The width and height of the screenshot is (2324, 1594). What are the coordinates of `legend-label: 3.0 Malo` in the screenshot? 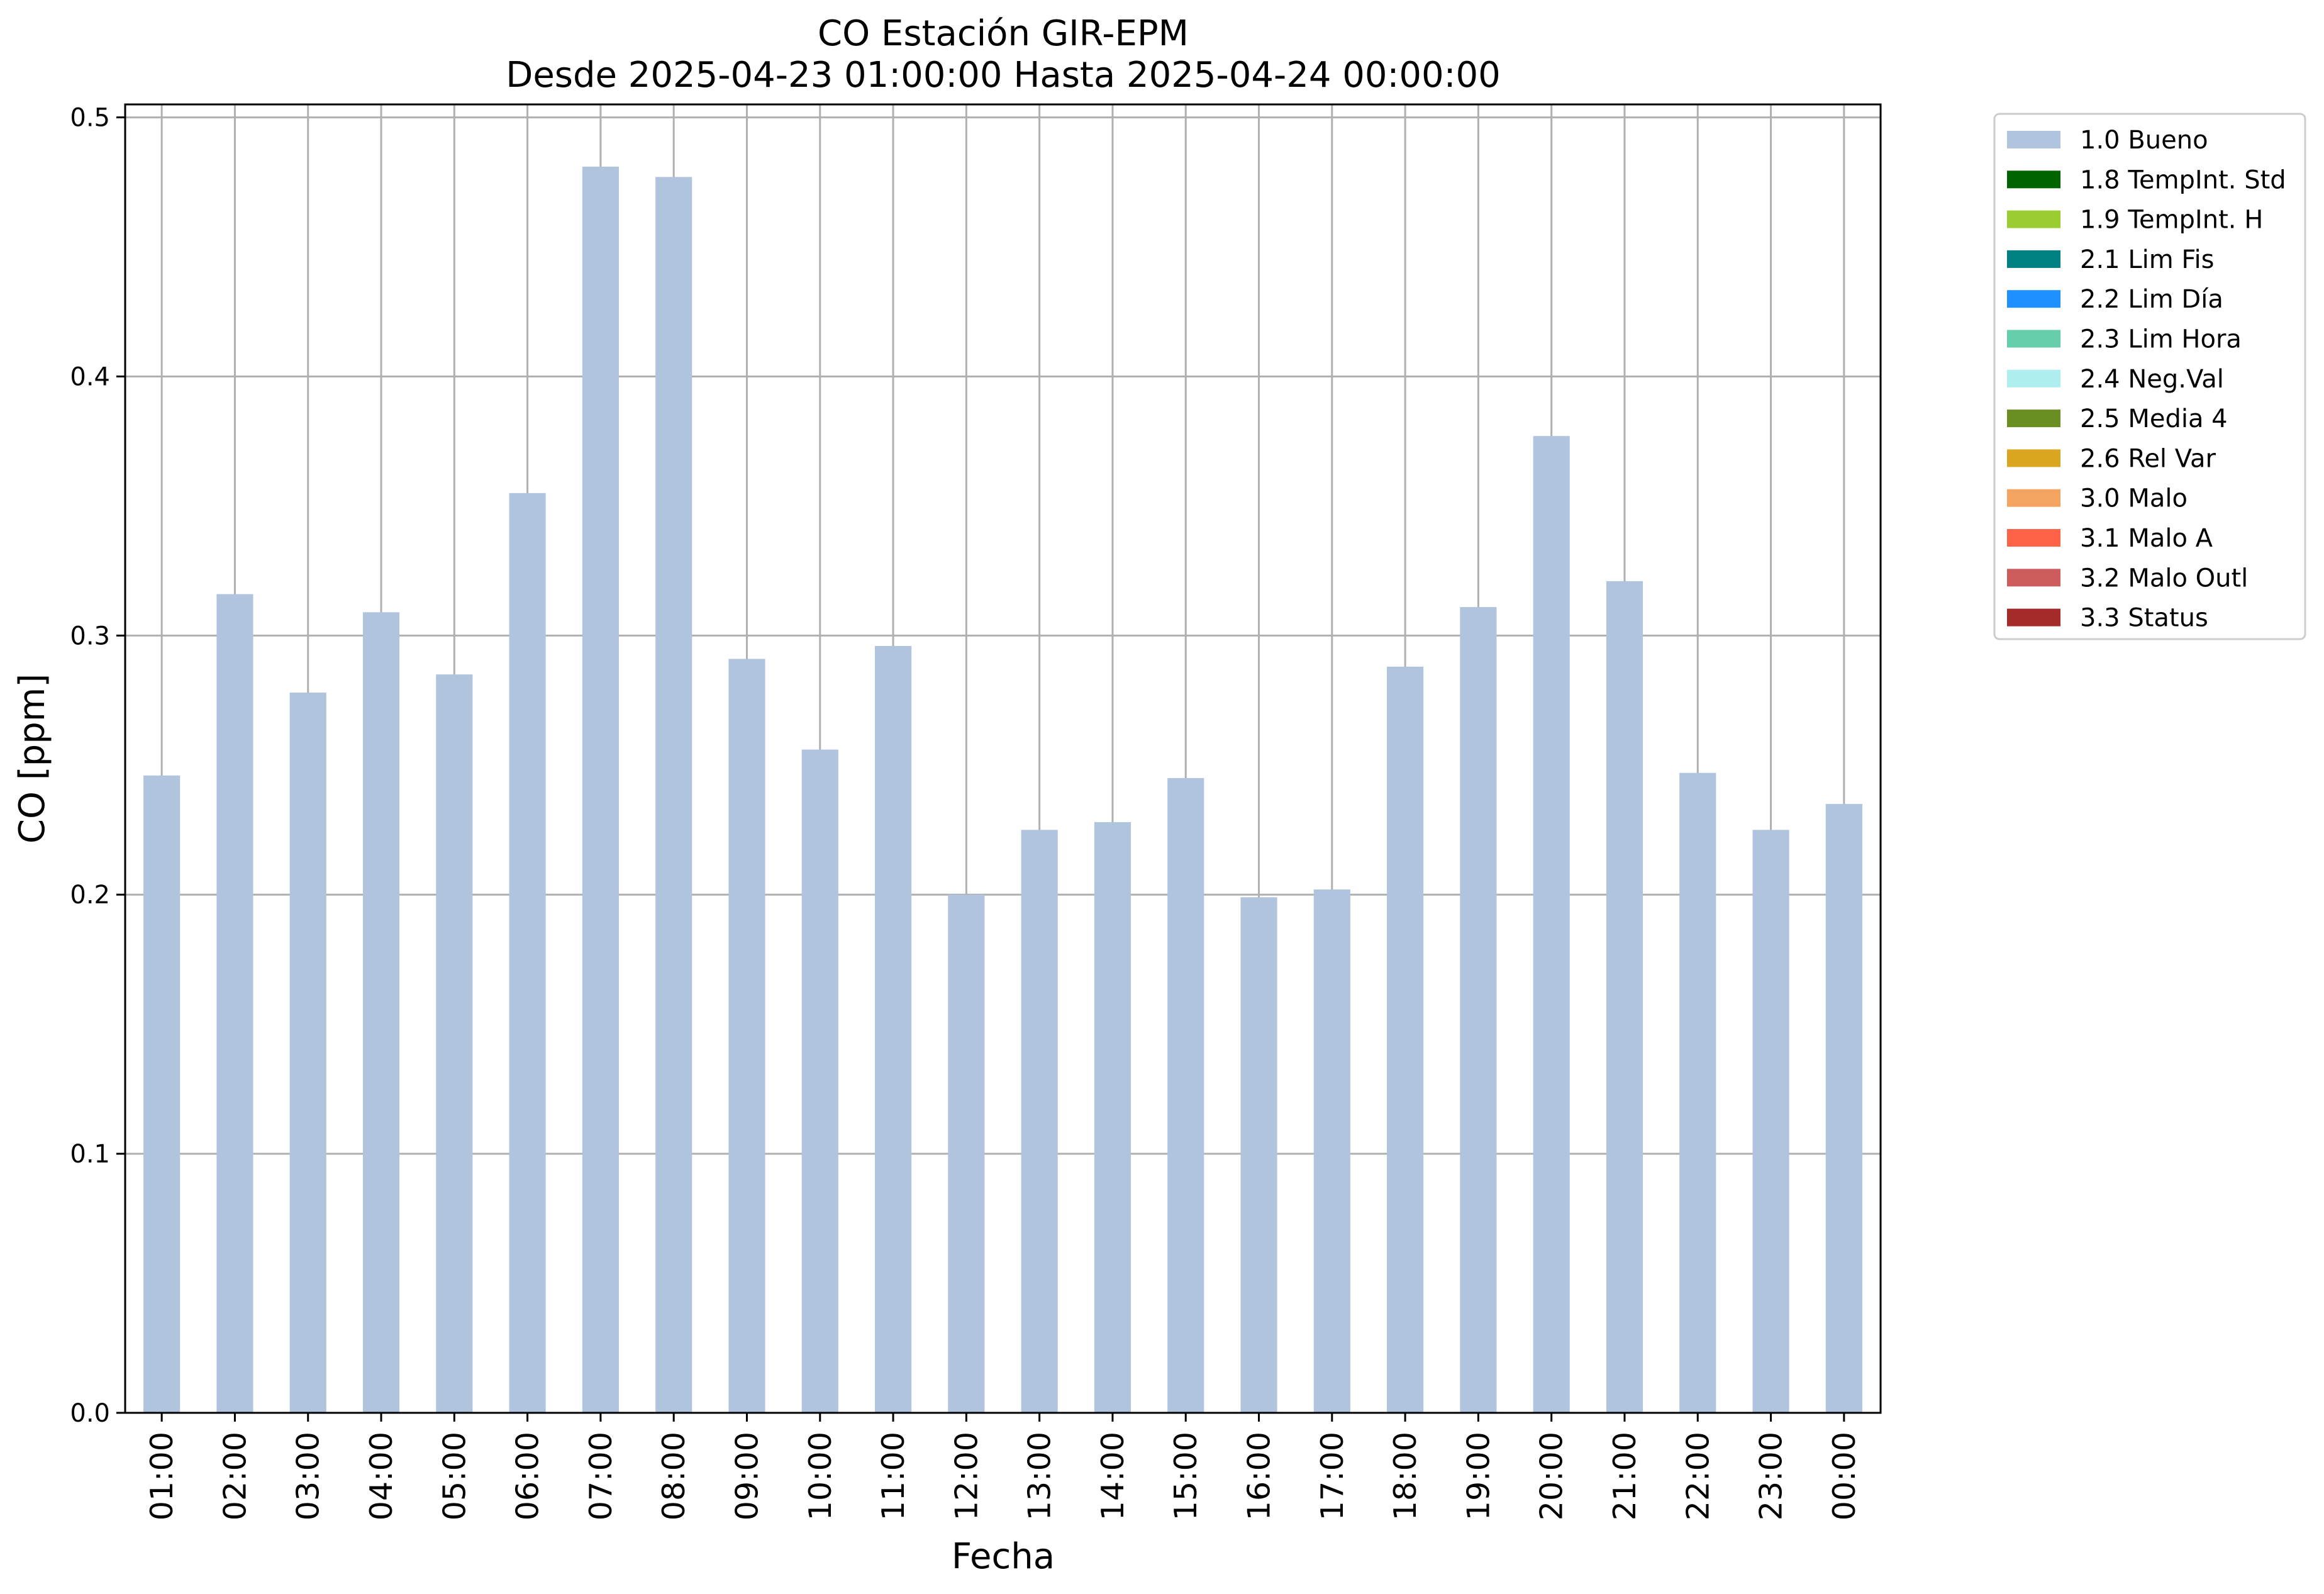 It's located at (2134, 498).